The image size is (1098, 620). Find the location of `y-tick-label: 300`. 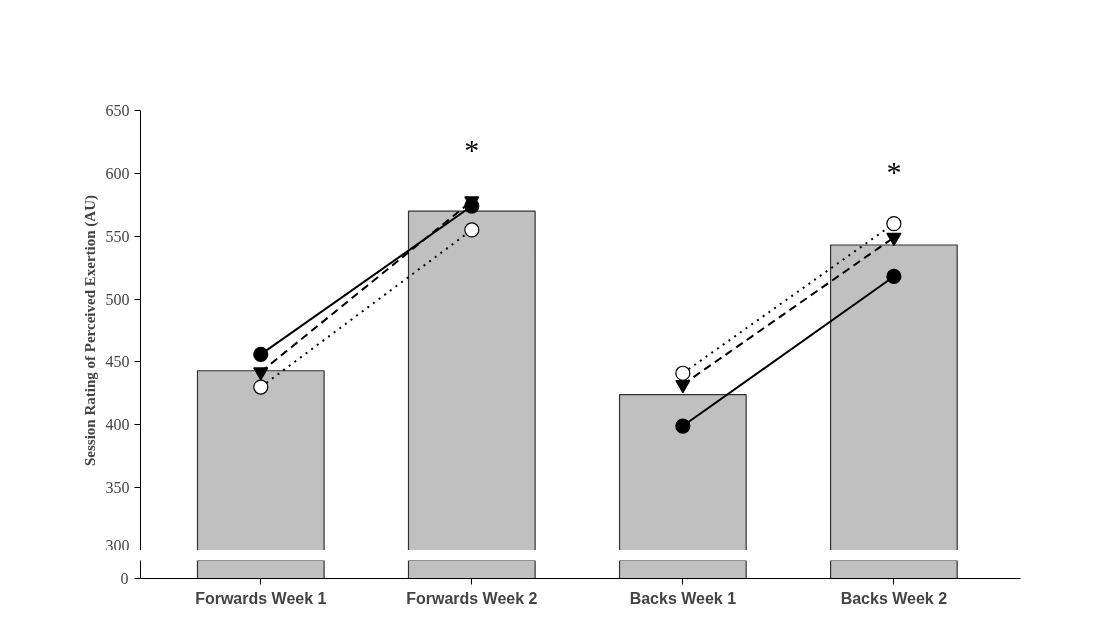

y-tick-label: 300 is located at coordinates (117, 545).